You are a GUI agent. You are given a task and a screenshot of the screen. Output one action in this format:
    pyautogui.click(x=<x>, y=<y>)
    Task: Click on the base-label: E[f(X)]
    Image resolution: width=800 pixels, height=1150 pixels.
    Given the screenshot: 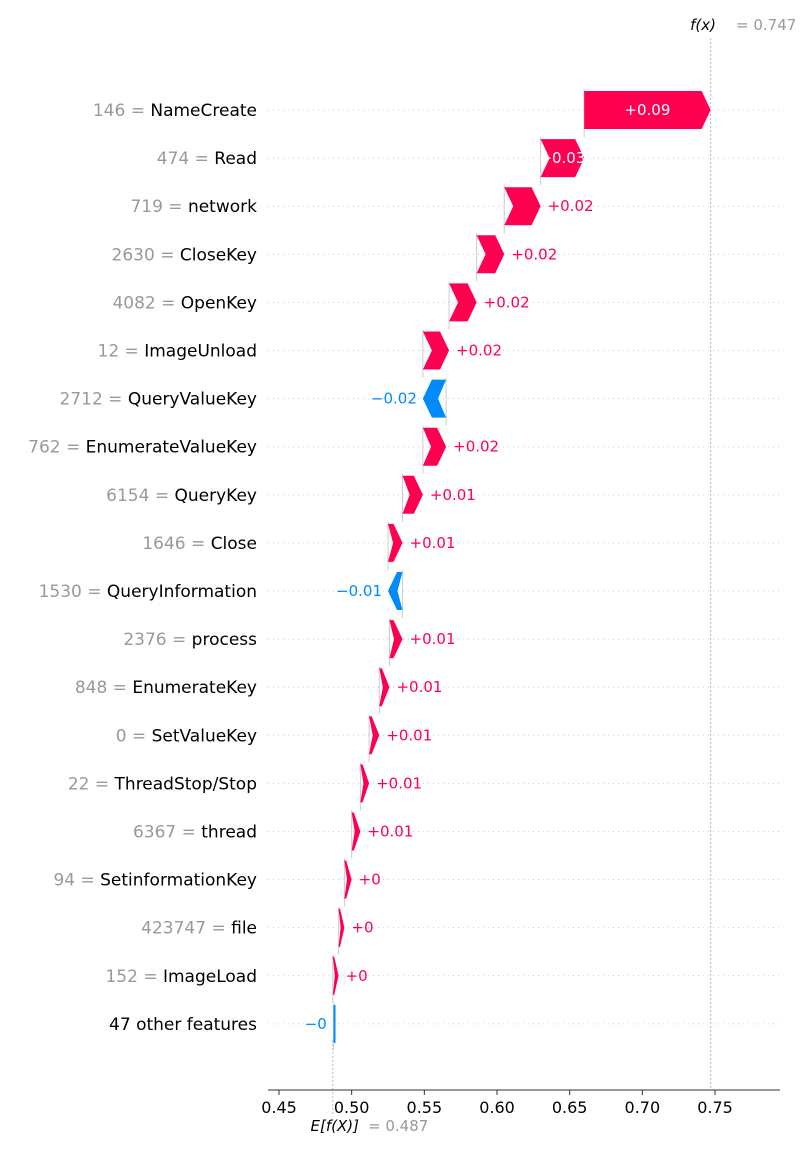 What is the action you would take?
    pyautogui.click(x=335, y=1126)
    